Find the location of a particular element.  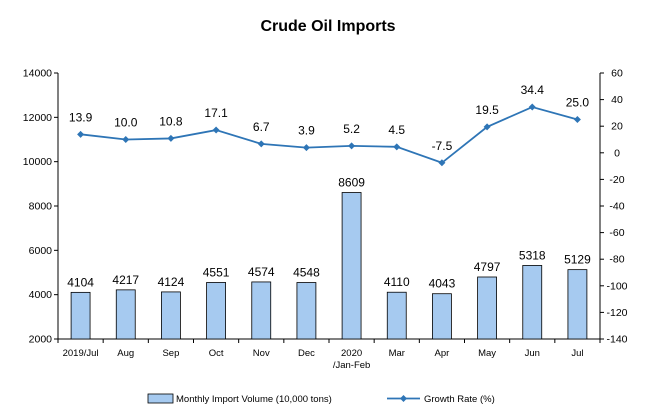

bar-value-label: 4124 is located at coordinates (171, 282).